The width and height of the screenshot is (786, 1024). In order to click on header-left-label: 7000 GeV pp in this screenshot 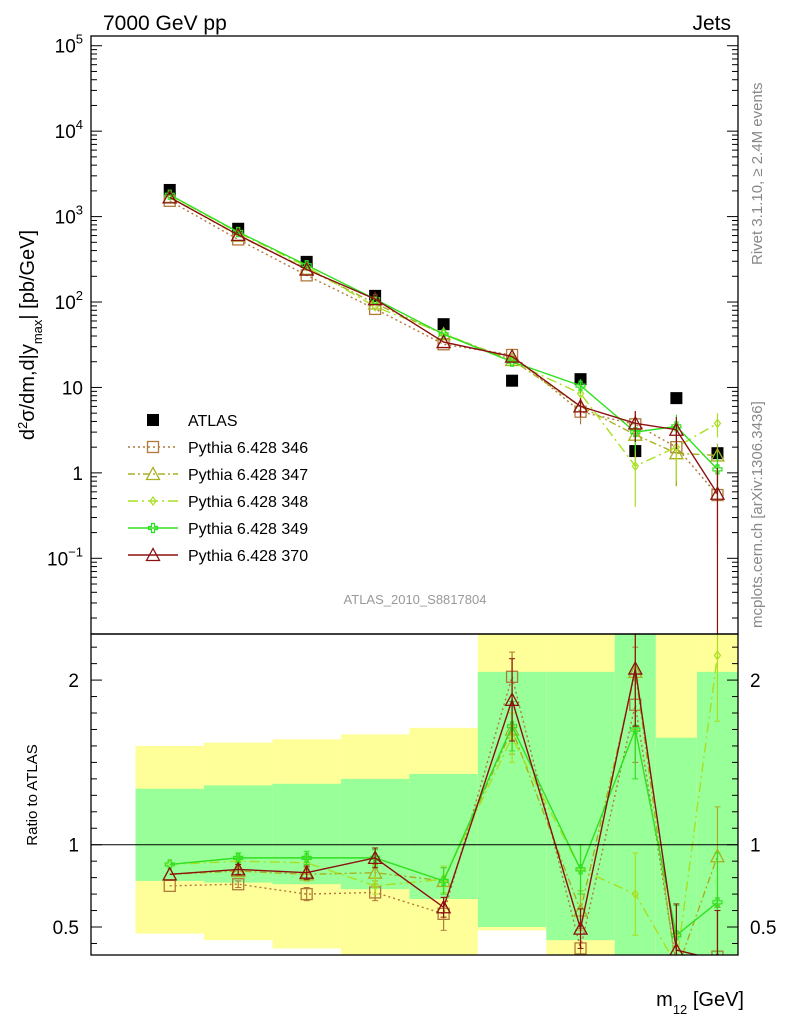, I will do `click(165, 23)`.